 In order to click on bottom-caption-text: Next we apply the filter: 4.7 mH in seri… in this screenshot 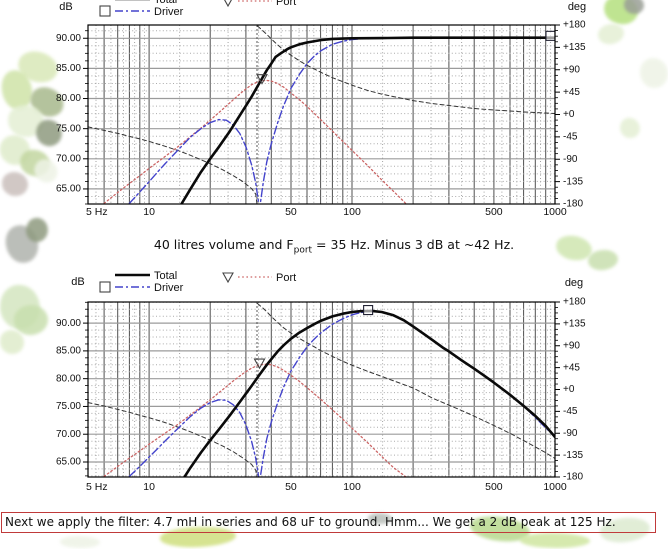, I will do `click(310, 522)`.